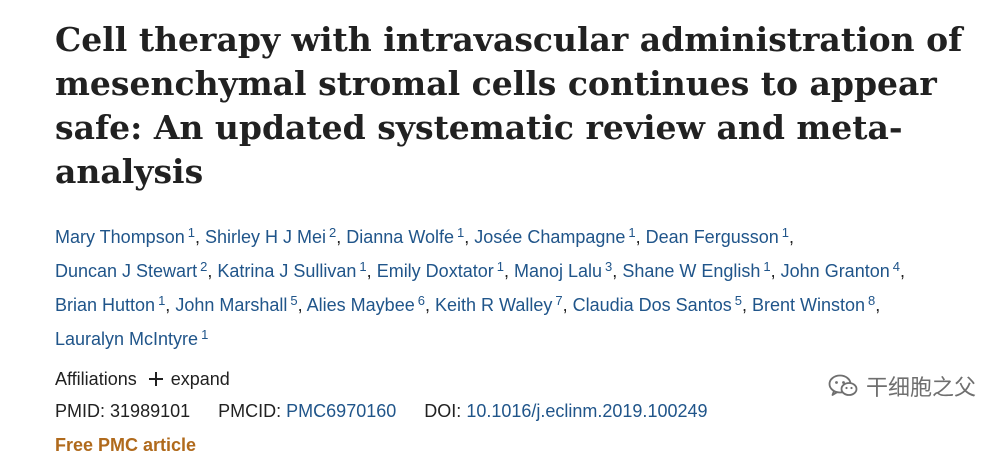  What do you see at coordinates (587, 411) in the screenshot?
I see `doi-link: 10.1016/j.eclinm.2019.100249` at bounding box center [587, 411].